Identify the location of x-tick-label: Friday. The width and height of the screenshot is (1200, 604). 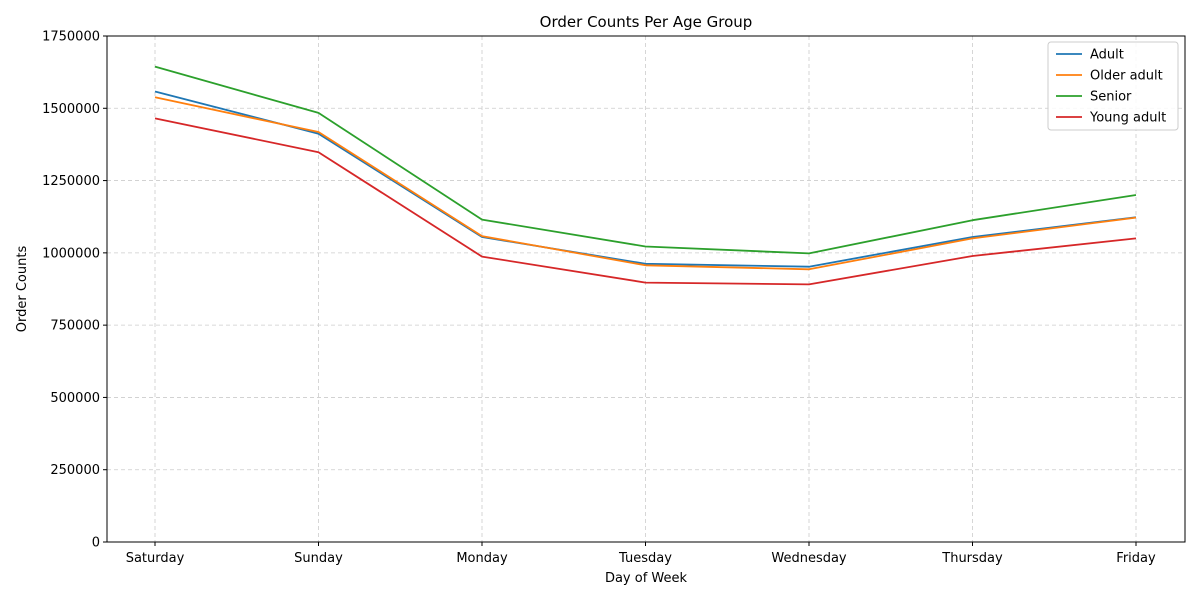
(1136, 558).